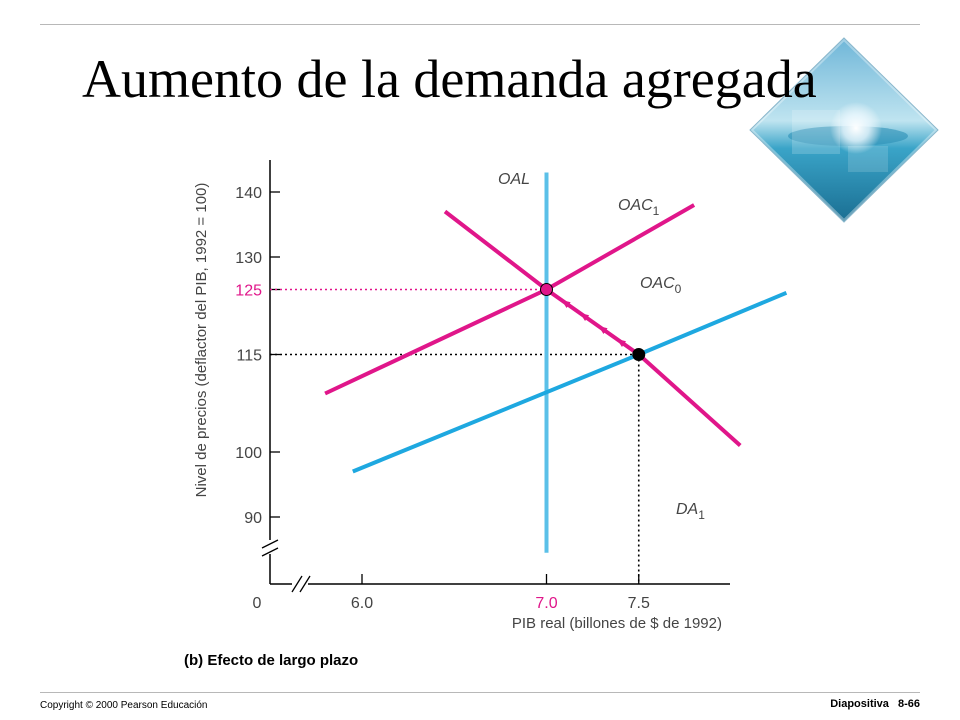 Image resolution: width=960 pixels, height=720 pixels. I want to click on bottom-rule, so click(480, 692).